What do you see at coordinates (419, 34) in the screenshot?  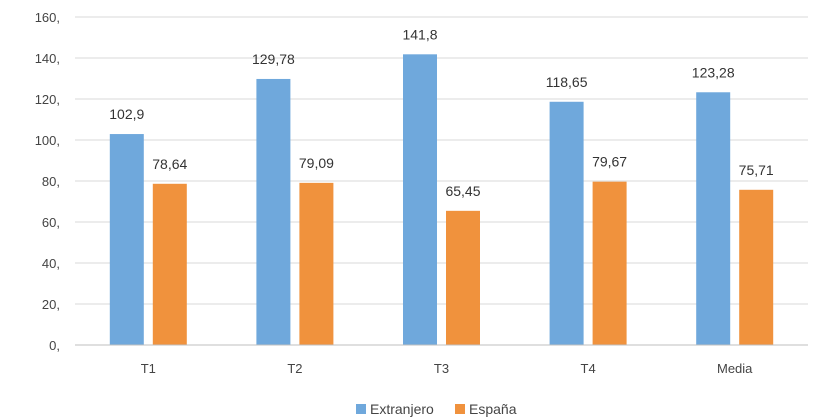 I see `data-label: 141,8` at bounding box center [419, 34].